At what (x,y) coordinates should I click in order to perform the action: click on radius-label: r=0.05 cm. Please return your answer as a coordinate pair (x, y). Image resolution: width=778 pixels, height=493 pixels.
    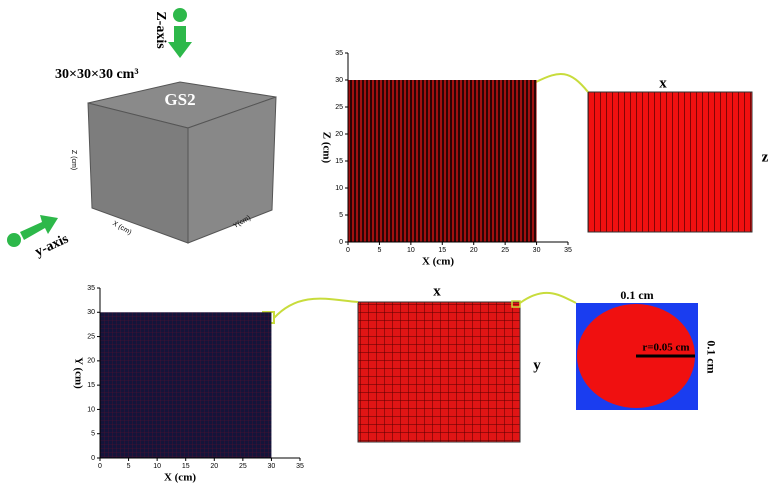
    Looking at the image, I should click on (665, 348).